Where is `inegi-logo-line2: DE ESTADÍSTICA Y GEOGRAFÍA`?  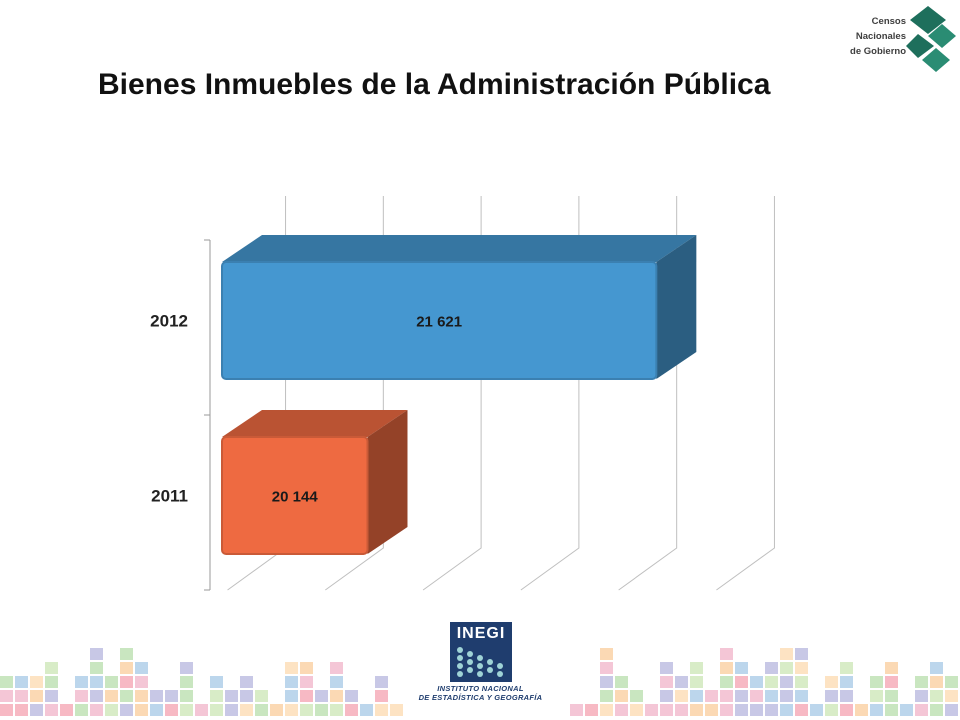 inegi-logo-line2: DE ESTADÍSTICA Y GEOGRAFÍA is located at coordinates (480, 697).